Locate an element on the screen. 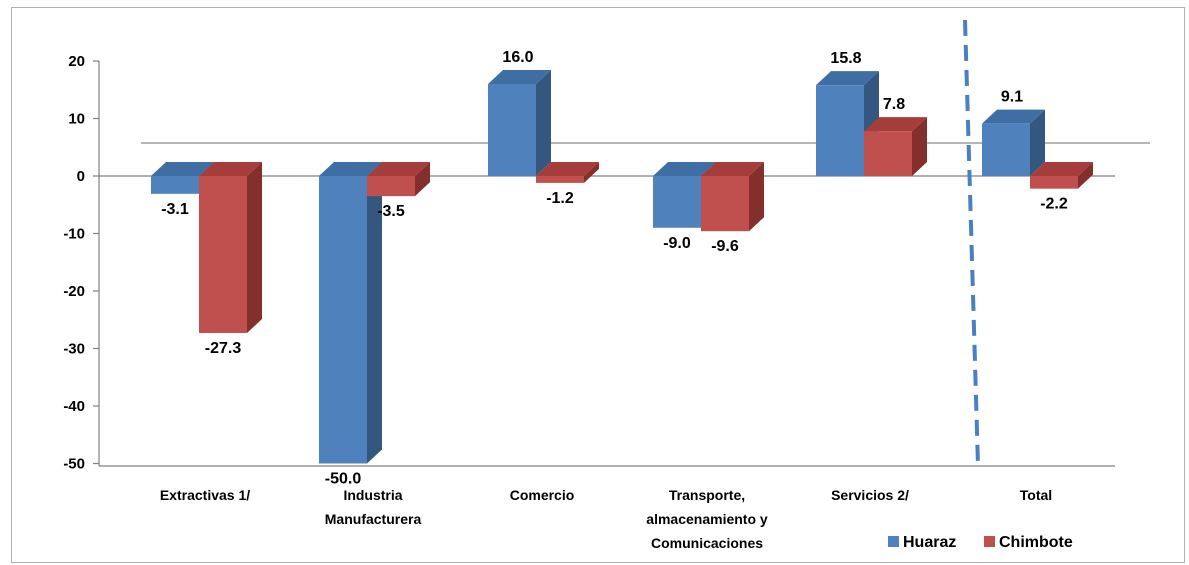  legend-swatch-chimbote is located at coordinates (989, 541).